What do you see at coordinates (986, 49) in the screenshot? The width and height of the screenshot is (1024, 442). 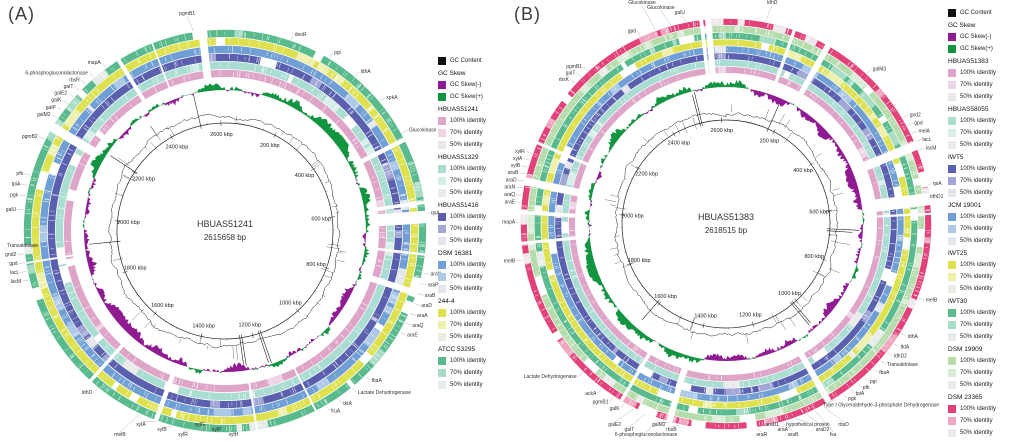 I see `legend-item: GC Skew(+)` at bounding box center [986, 49].